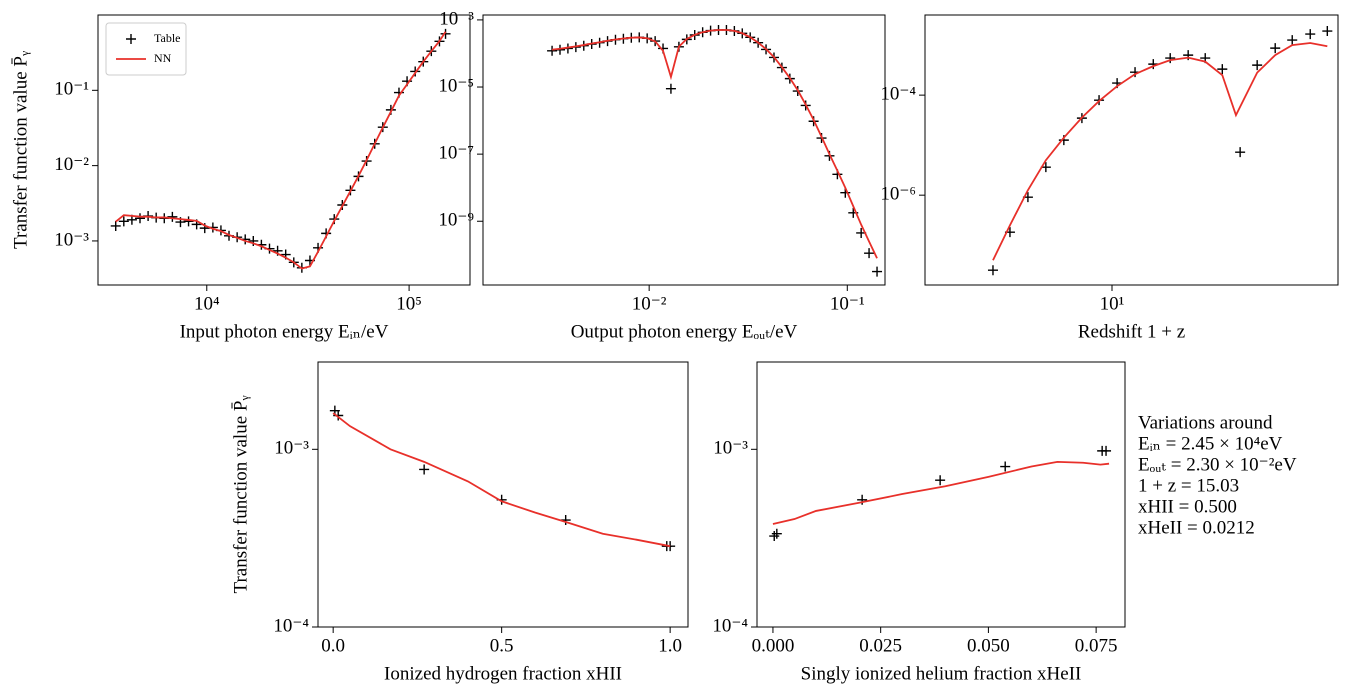 The width and height of the screenshot is (1351, 688). What do you see at coordinates (1187, 506) in the screenshot?
I see `annotation-line: xHII = 0.500` at bounding box center [1187, 506].